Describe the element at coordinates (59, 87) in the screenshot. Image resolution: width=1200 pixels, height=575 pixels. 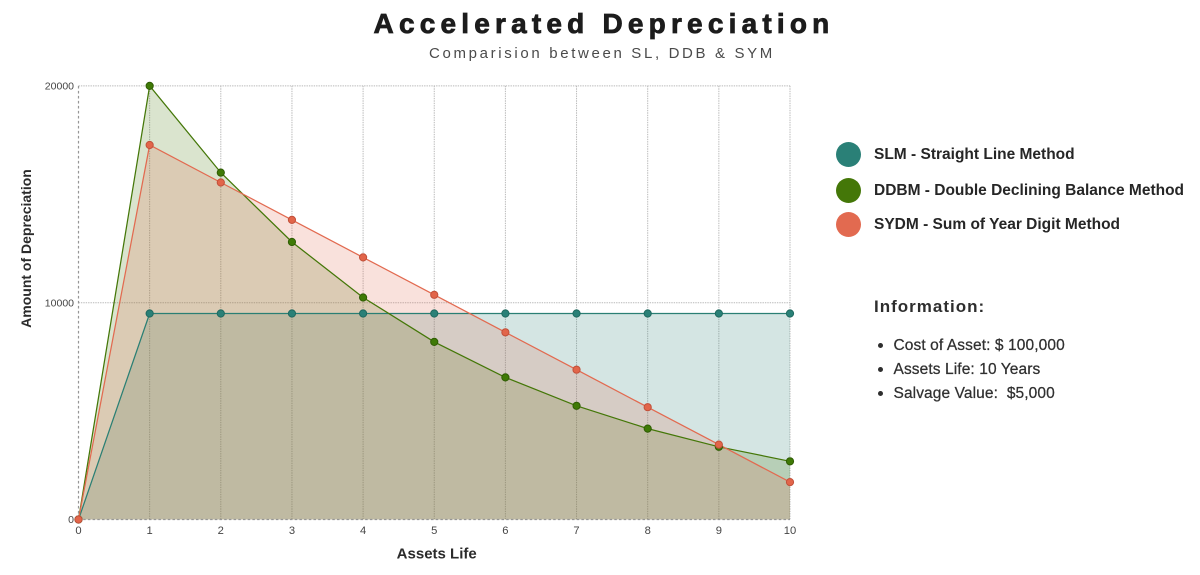
I see `svg-text: 20000` at that location.